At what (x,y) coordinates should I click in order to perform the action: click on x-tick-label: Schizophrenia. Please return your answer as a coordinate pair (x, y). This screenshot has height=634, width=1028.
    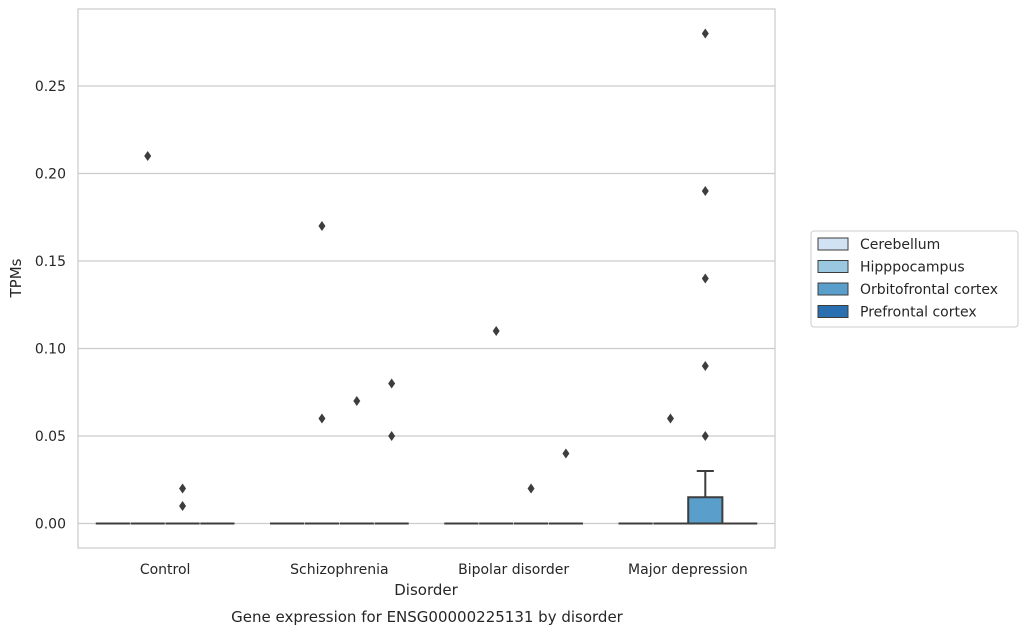
    Looking at the image, I should click on (339, 570).